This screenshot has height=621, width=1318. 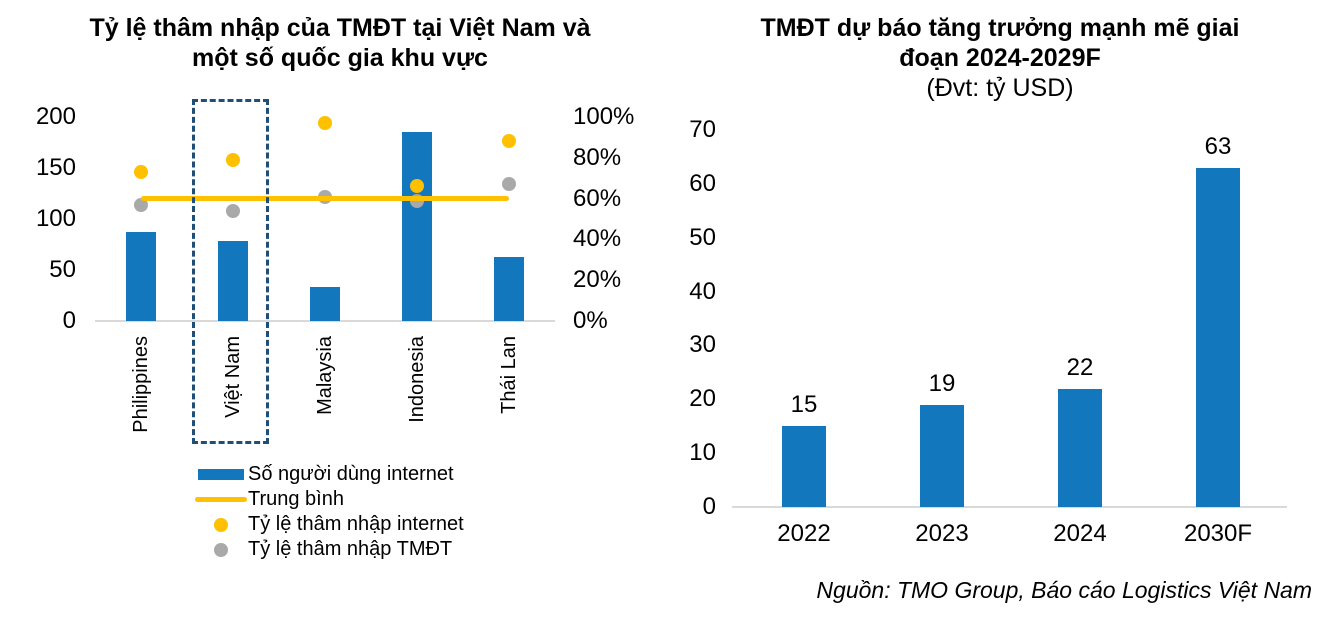 What do you see at coordinates (1000, 28) in the screenshot?
I see `title-line-1: TMĐT dự báo tăng trưởng mạnh mẽ giai` at bounding box center [1000, 28].